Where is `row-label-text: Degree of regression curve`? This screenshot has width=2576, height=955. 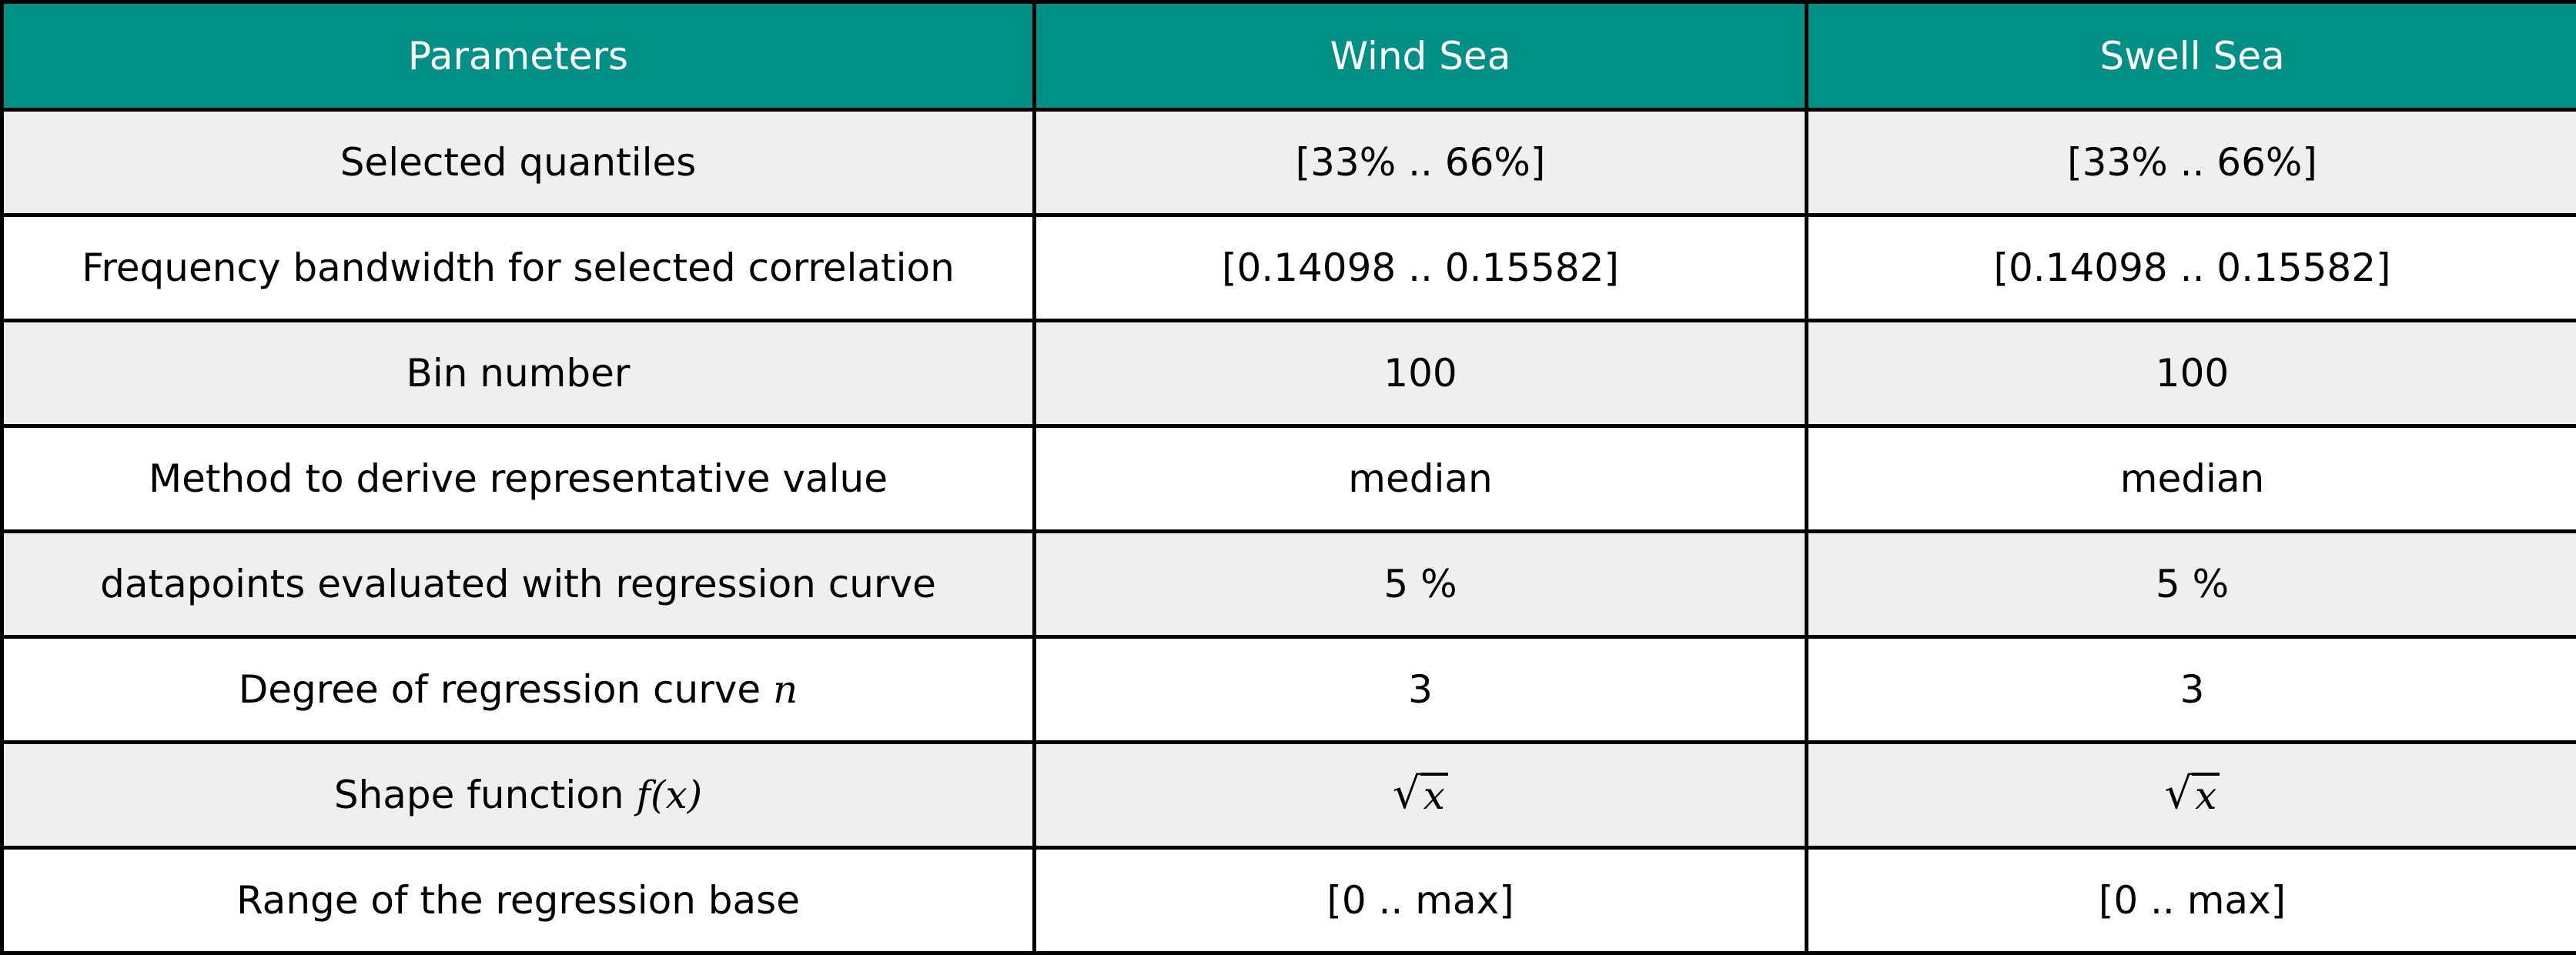
row-label-text: Degree of regression curve is located at coordinates (506, 689).